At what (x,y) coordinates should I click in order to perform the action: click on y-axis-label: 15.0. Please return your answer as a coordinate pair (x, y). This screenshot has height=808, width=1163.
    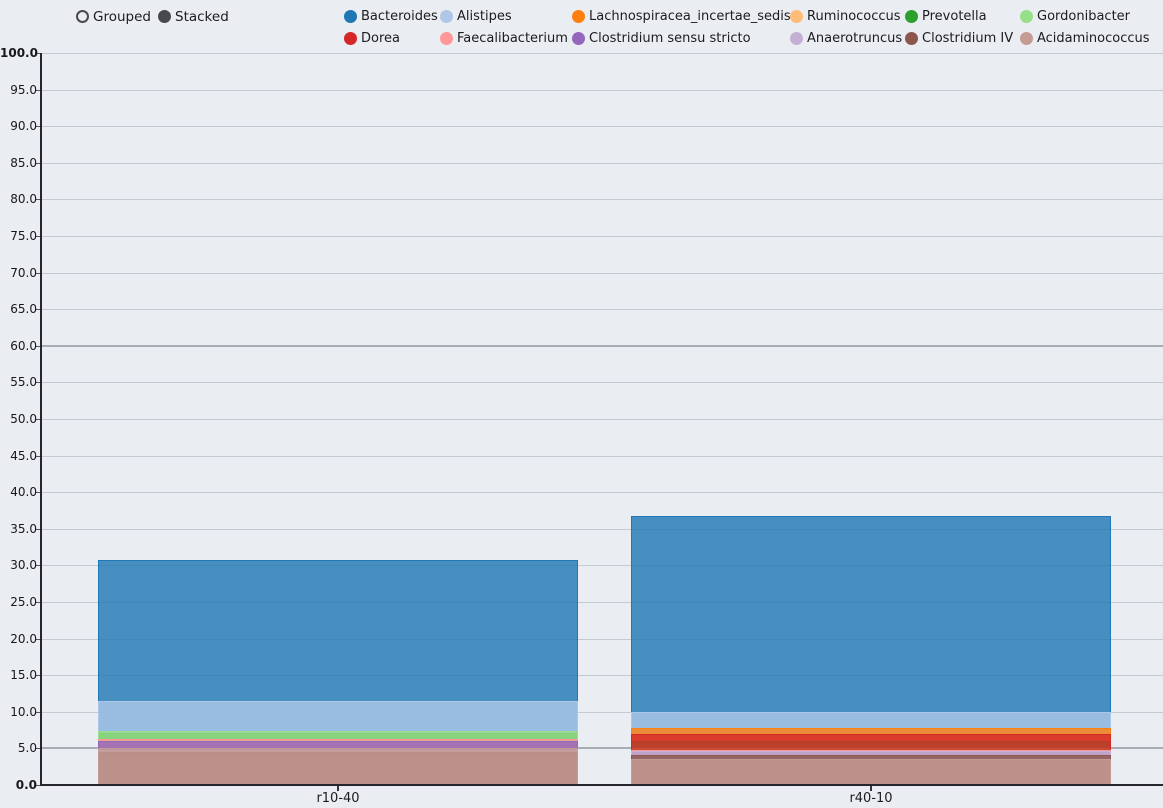
    Looking at the image, I should click on (23, 675).